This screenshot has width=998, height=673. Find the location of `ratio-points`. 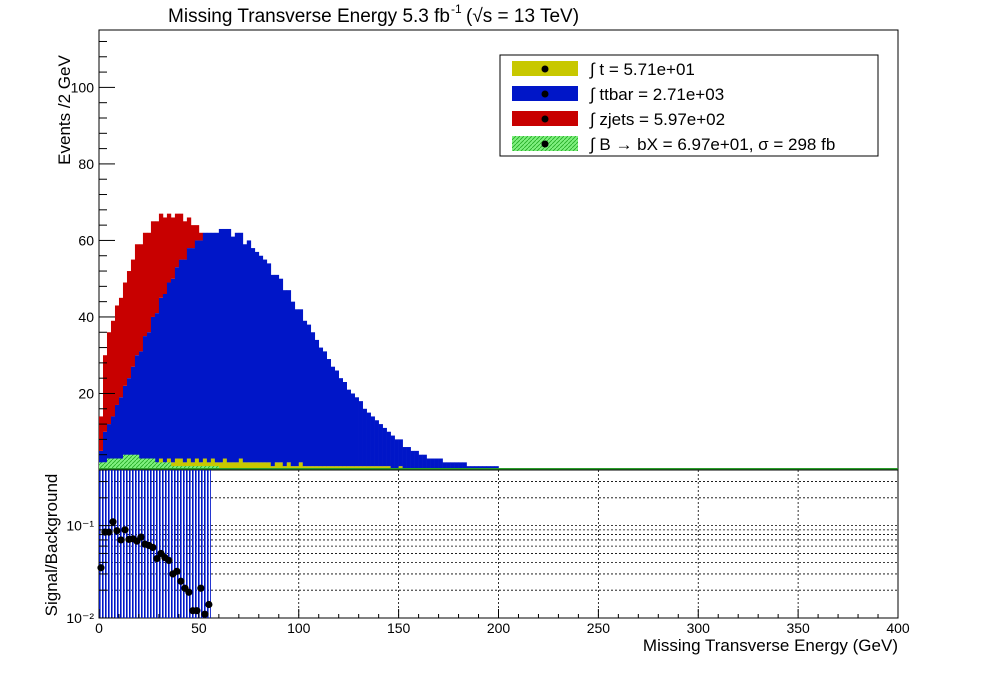

ratio-points is located at coordinates (155, 568).